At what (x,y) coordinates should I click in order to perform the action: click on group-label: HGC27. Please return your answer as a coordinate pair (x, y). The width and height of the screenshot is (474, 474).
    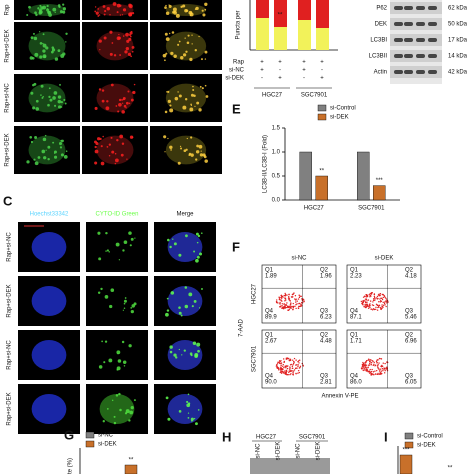
    Looking at the image, I should click on (266, 438).